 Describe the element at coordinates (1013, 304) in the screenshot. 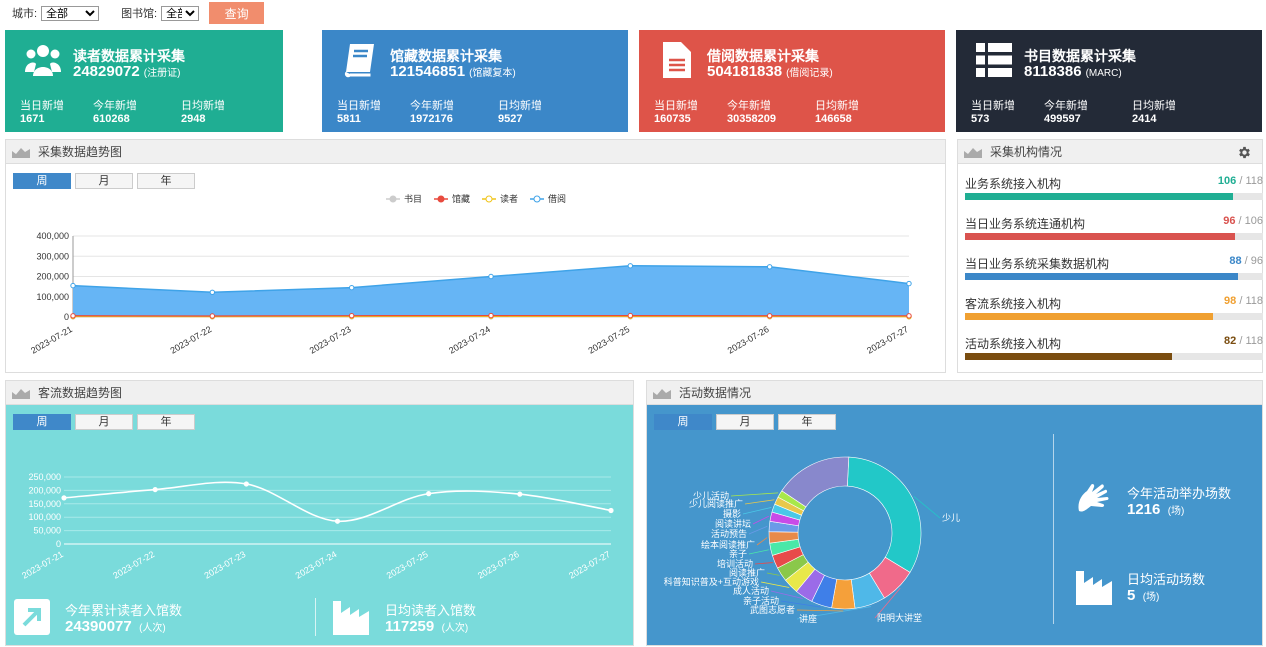

I see `org-label: 客流系统接入机构` at that location.